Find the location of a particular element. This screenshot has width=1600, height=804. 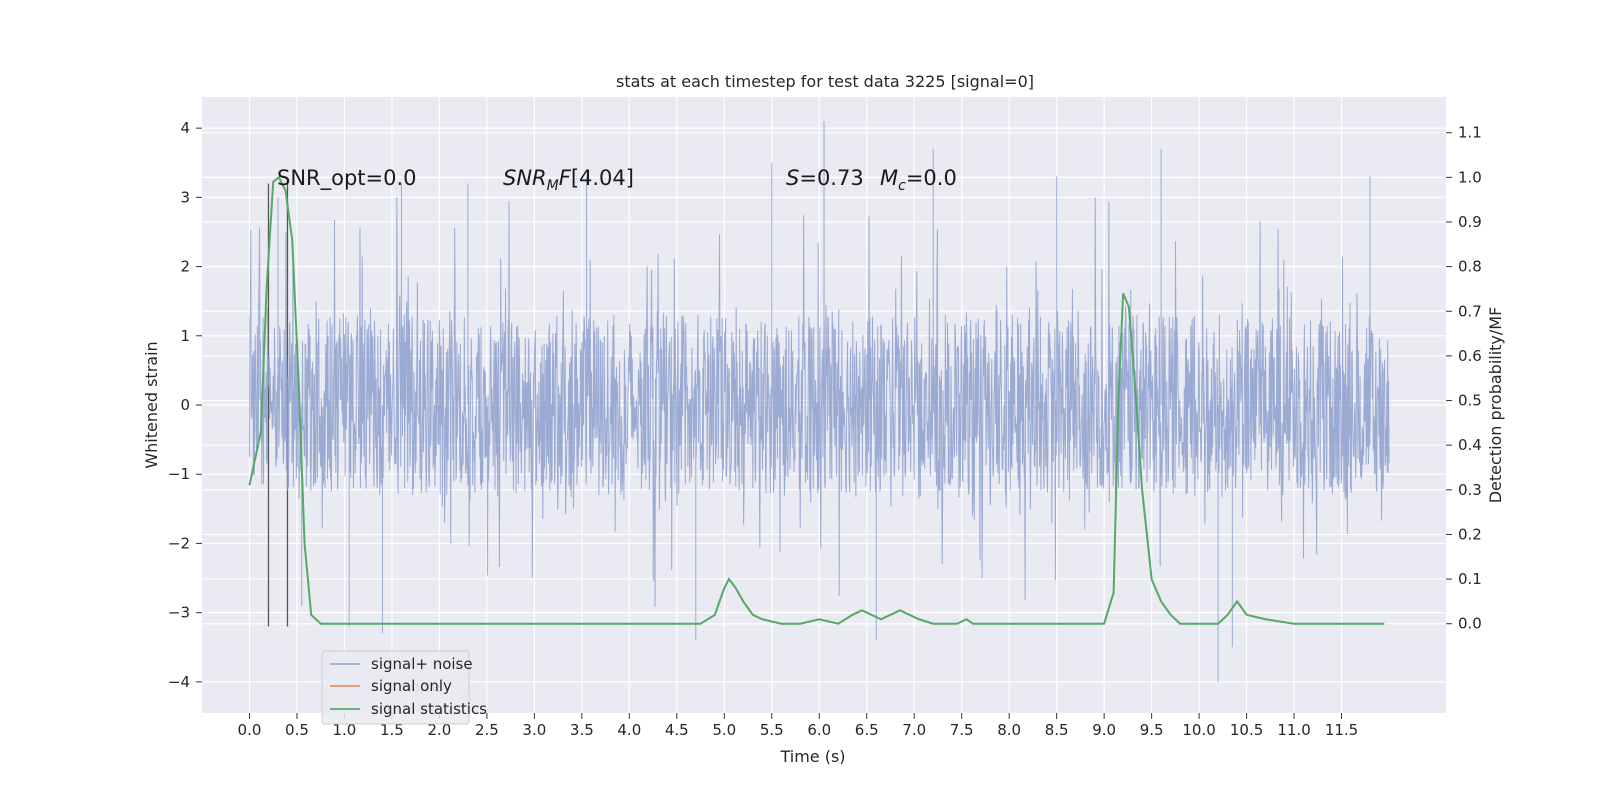

left-y-tick-label: 2 is located at coordinates (185, 267).